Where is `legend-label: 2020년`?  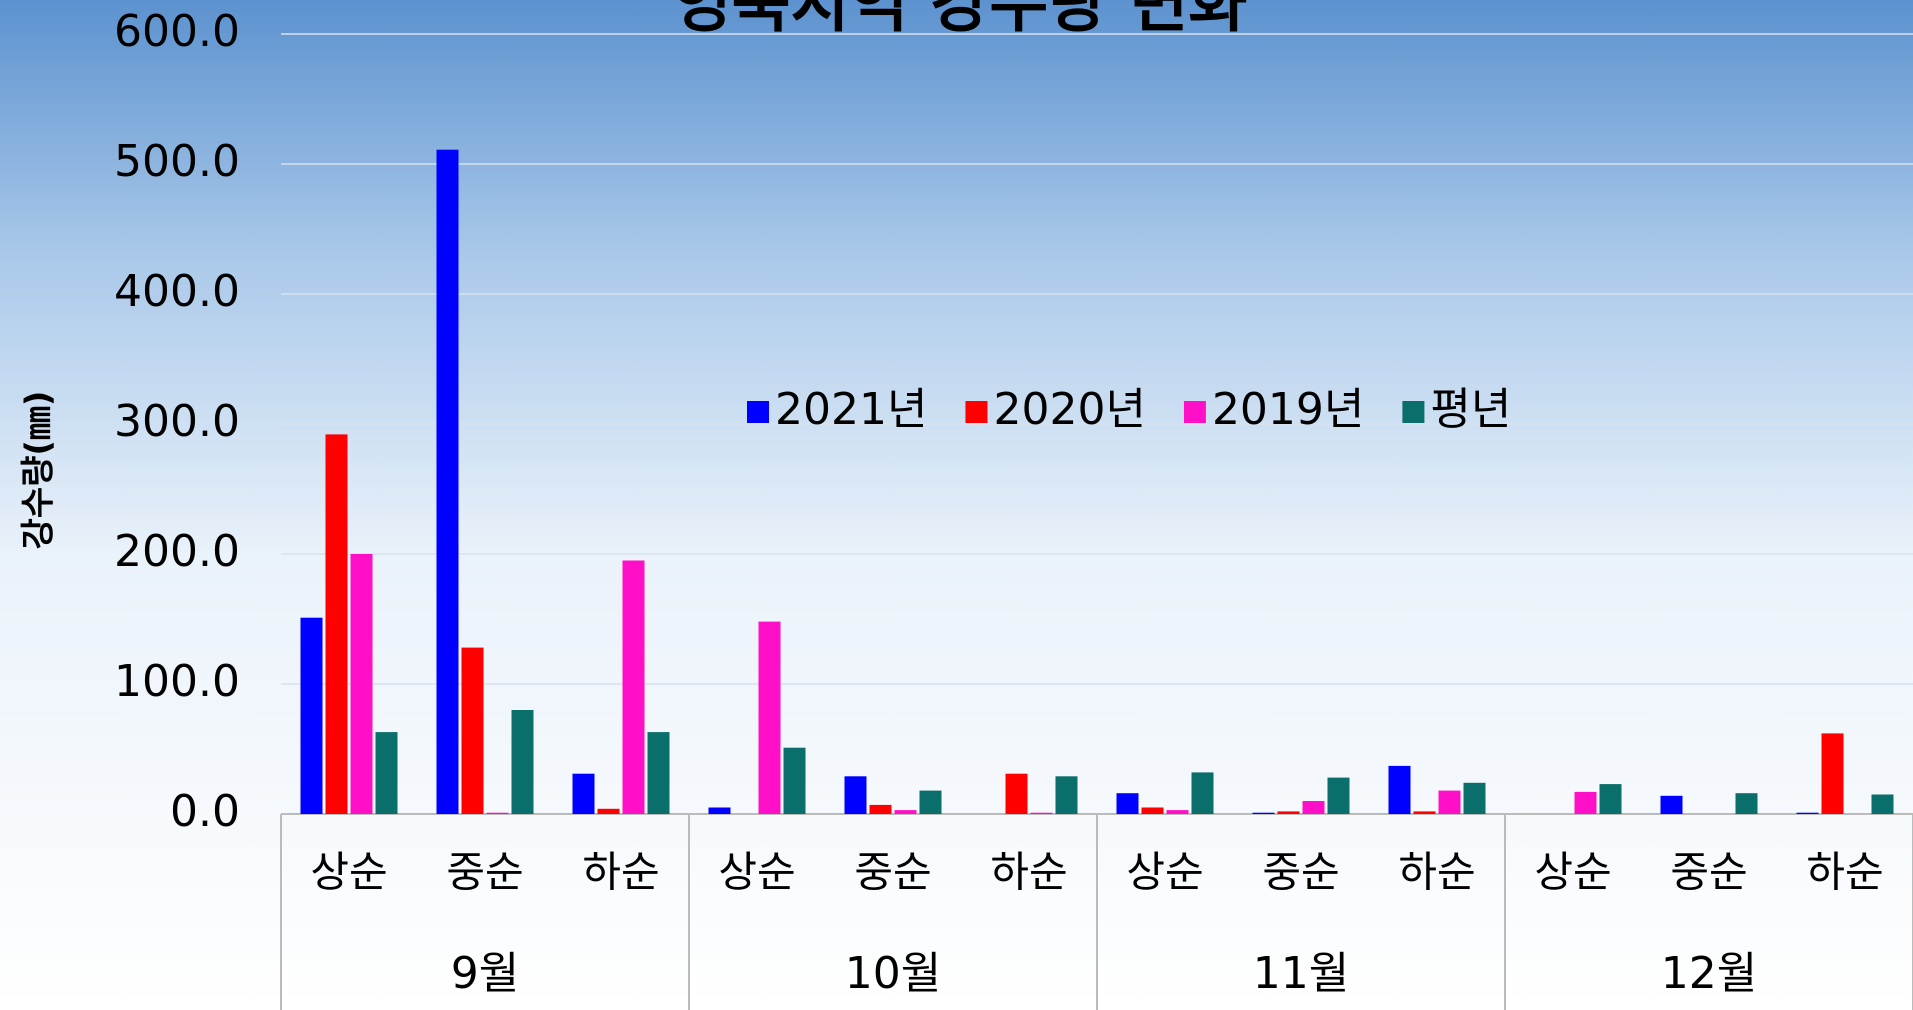 legend-label: 2020년 is located at coordinates (1069, 409).